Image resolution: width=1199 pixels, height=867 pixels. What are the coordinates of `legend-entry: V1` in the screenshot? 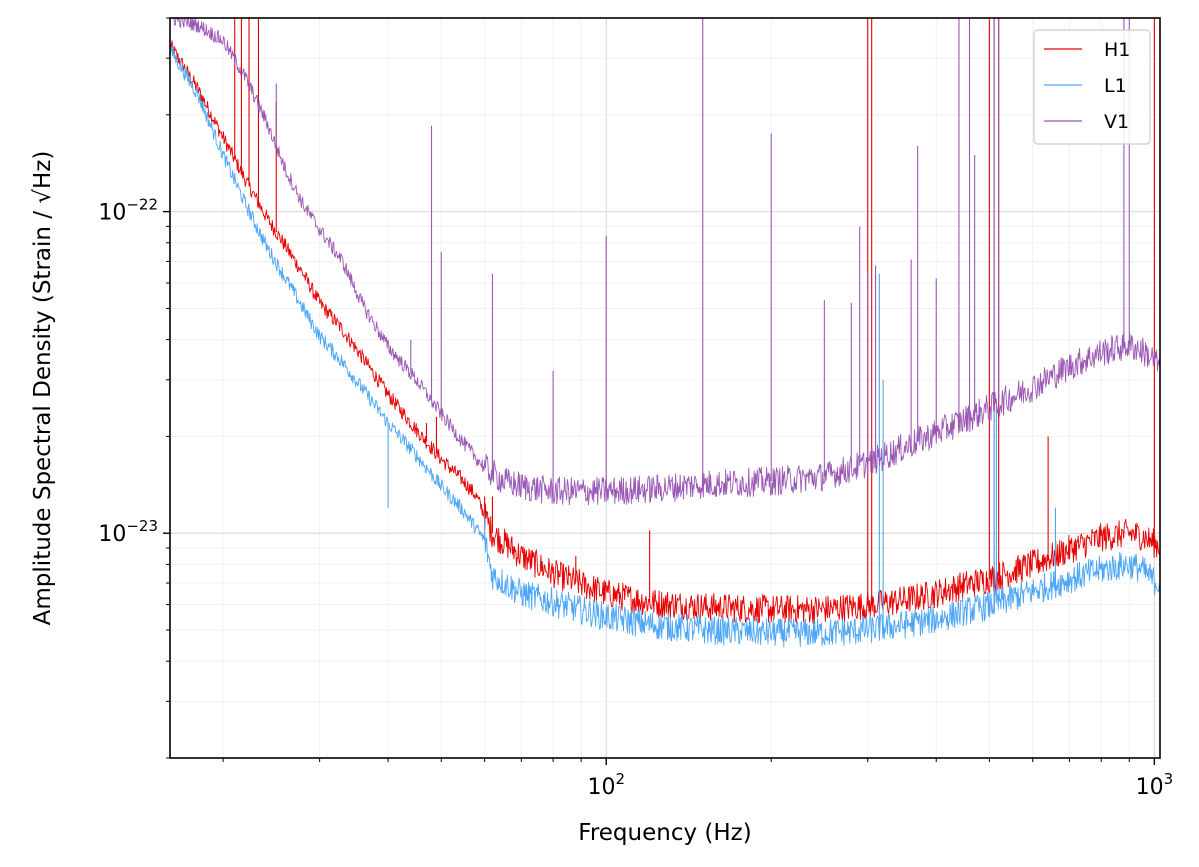 It's located at (1086, 122).